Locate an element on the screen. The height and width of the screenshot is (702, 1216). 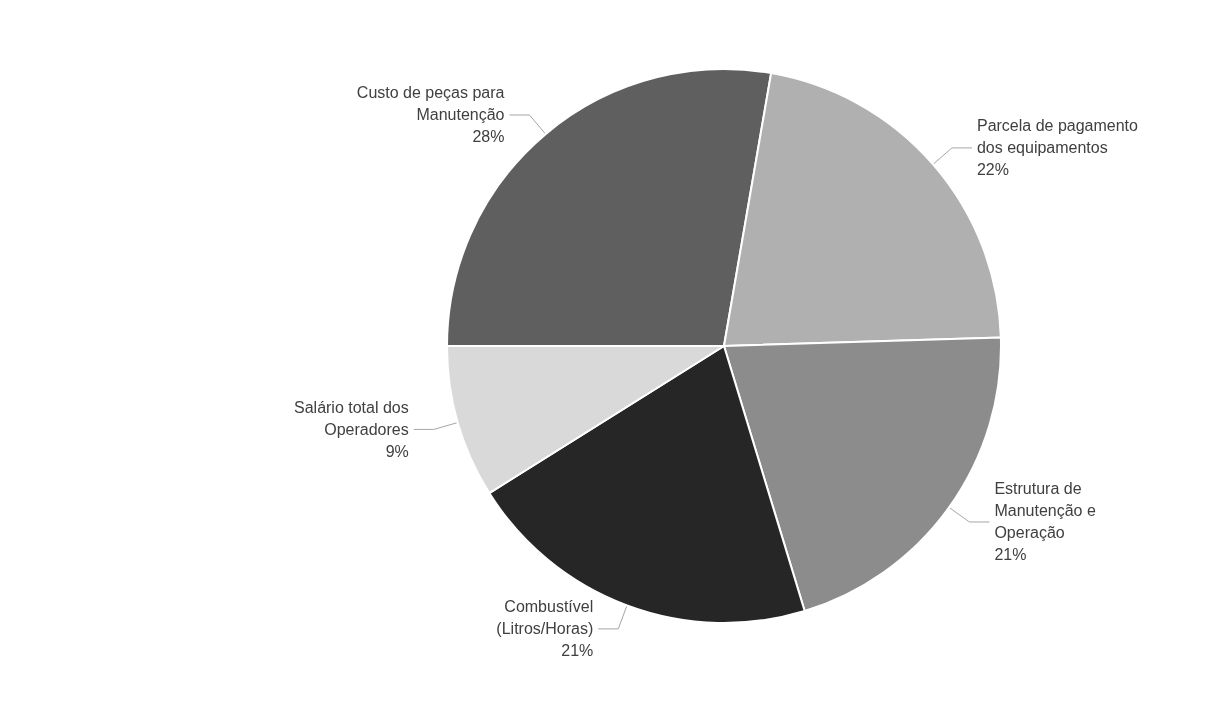
slice-label: Parcela de pagamento dos equipamentos is located at coordinates (1057, 137).